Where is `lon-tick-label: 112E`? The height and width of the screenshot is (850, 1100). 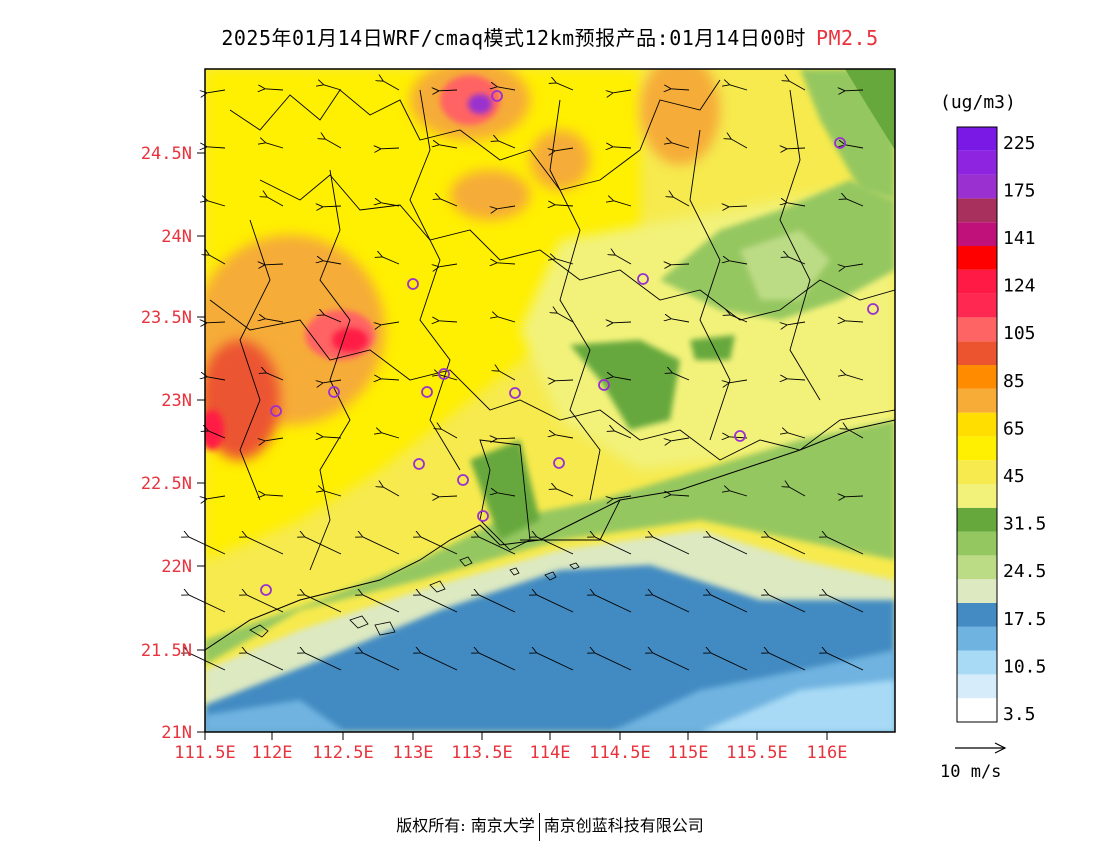 lon-tick-label: 112E is located at coordinates (272, 753).